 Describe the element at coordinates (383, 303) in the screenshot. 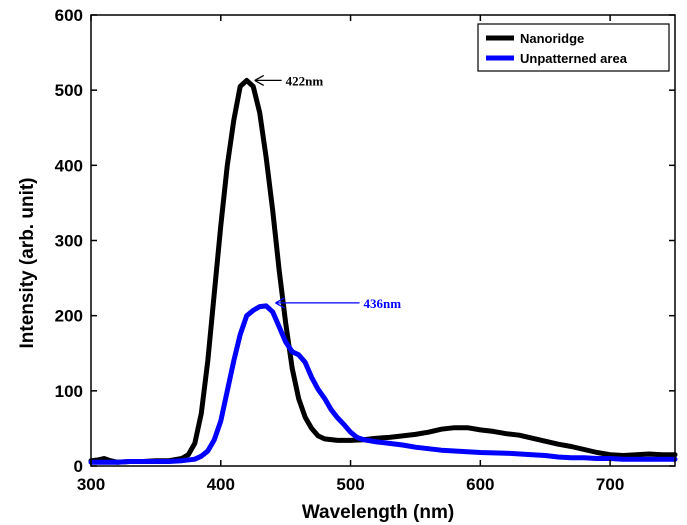

I see `annotation-label-1: 436nm` at that location.